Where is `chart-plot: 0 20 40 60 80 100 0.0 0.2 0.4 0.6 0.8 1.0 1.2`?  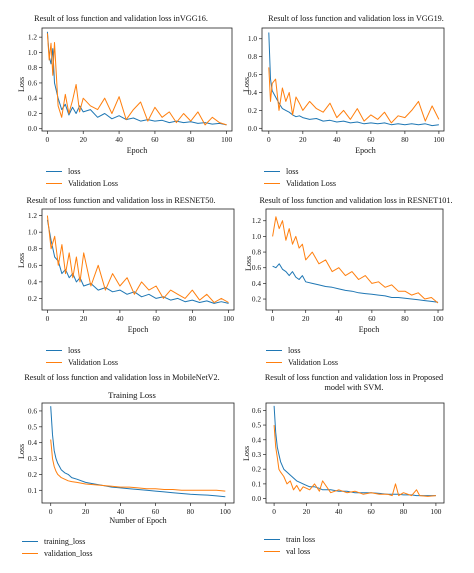
chart-plot: 0 20 40 60 80 100 0.0 0.2 0.4 0.6 0.8 1.0 1.2 is located at coordinates (130, 85).